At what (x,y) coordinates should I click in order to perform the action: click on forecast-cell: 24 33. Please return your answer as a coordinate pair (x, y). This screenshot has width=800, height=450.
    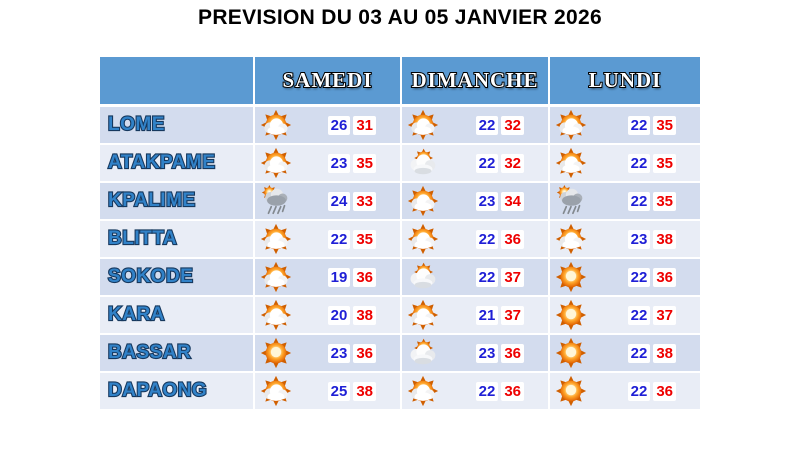
    Looking at the image, I should click on (327, 201).